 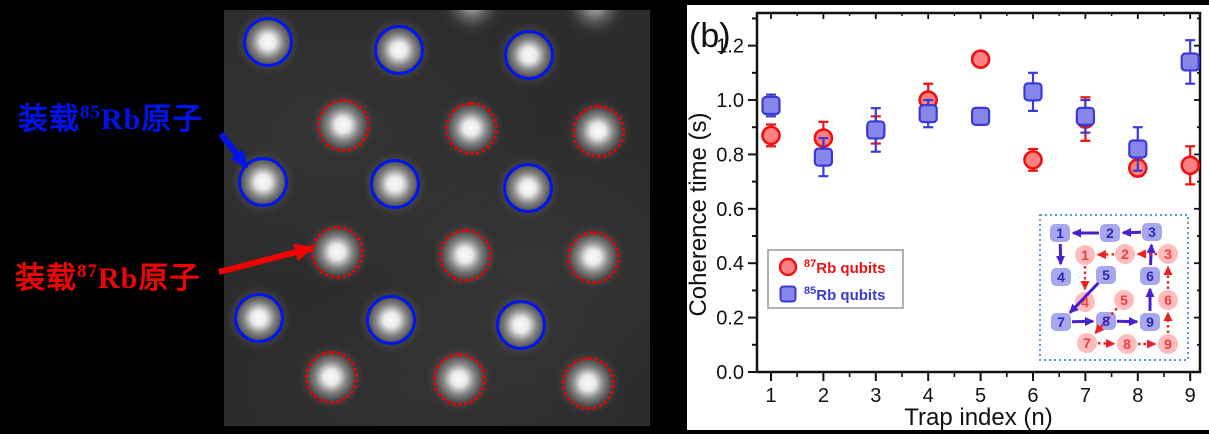 I want to click on x-tick-label: 9, so click(x=1190, y=396).